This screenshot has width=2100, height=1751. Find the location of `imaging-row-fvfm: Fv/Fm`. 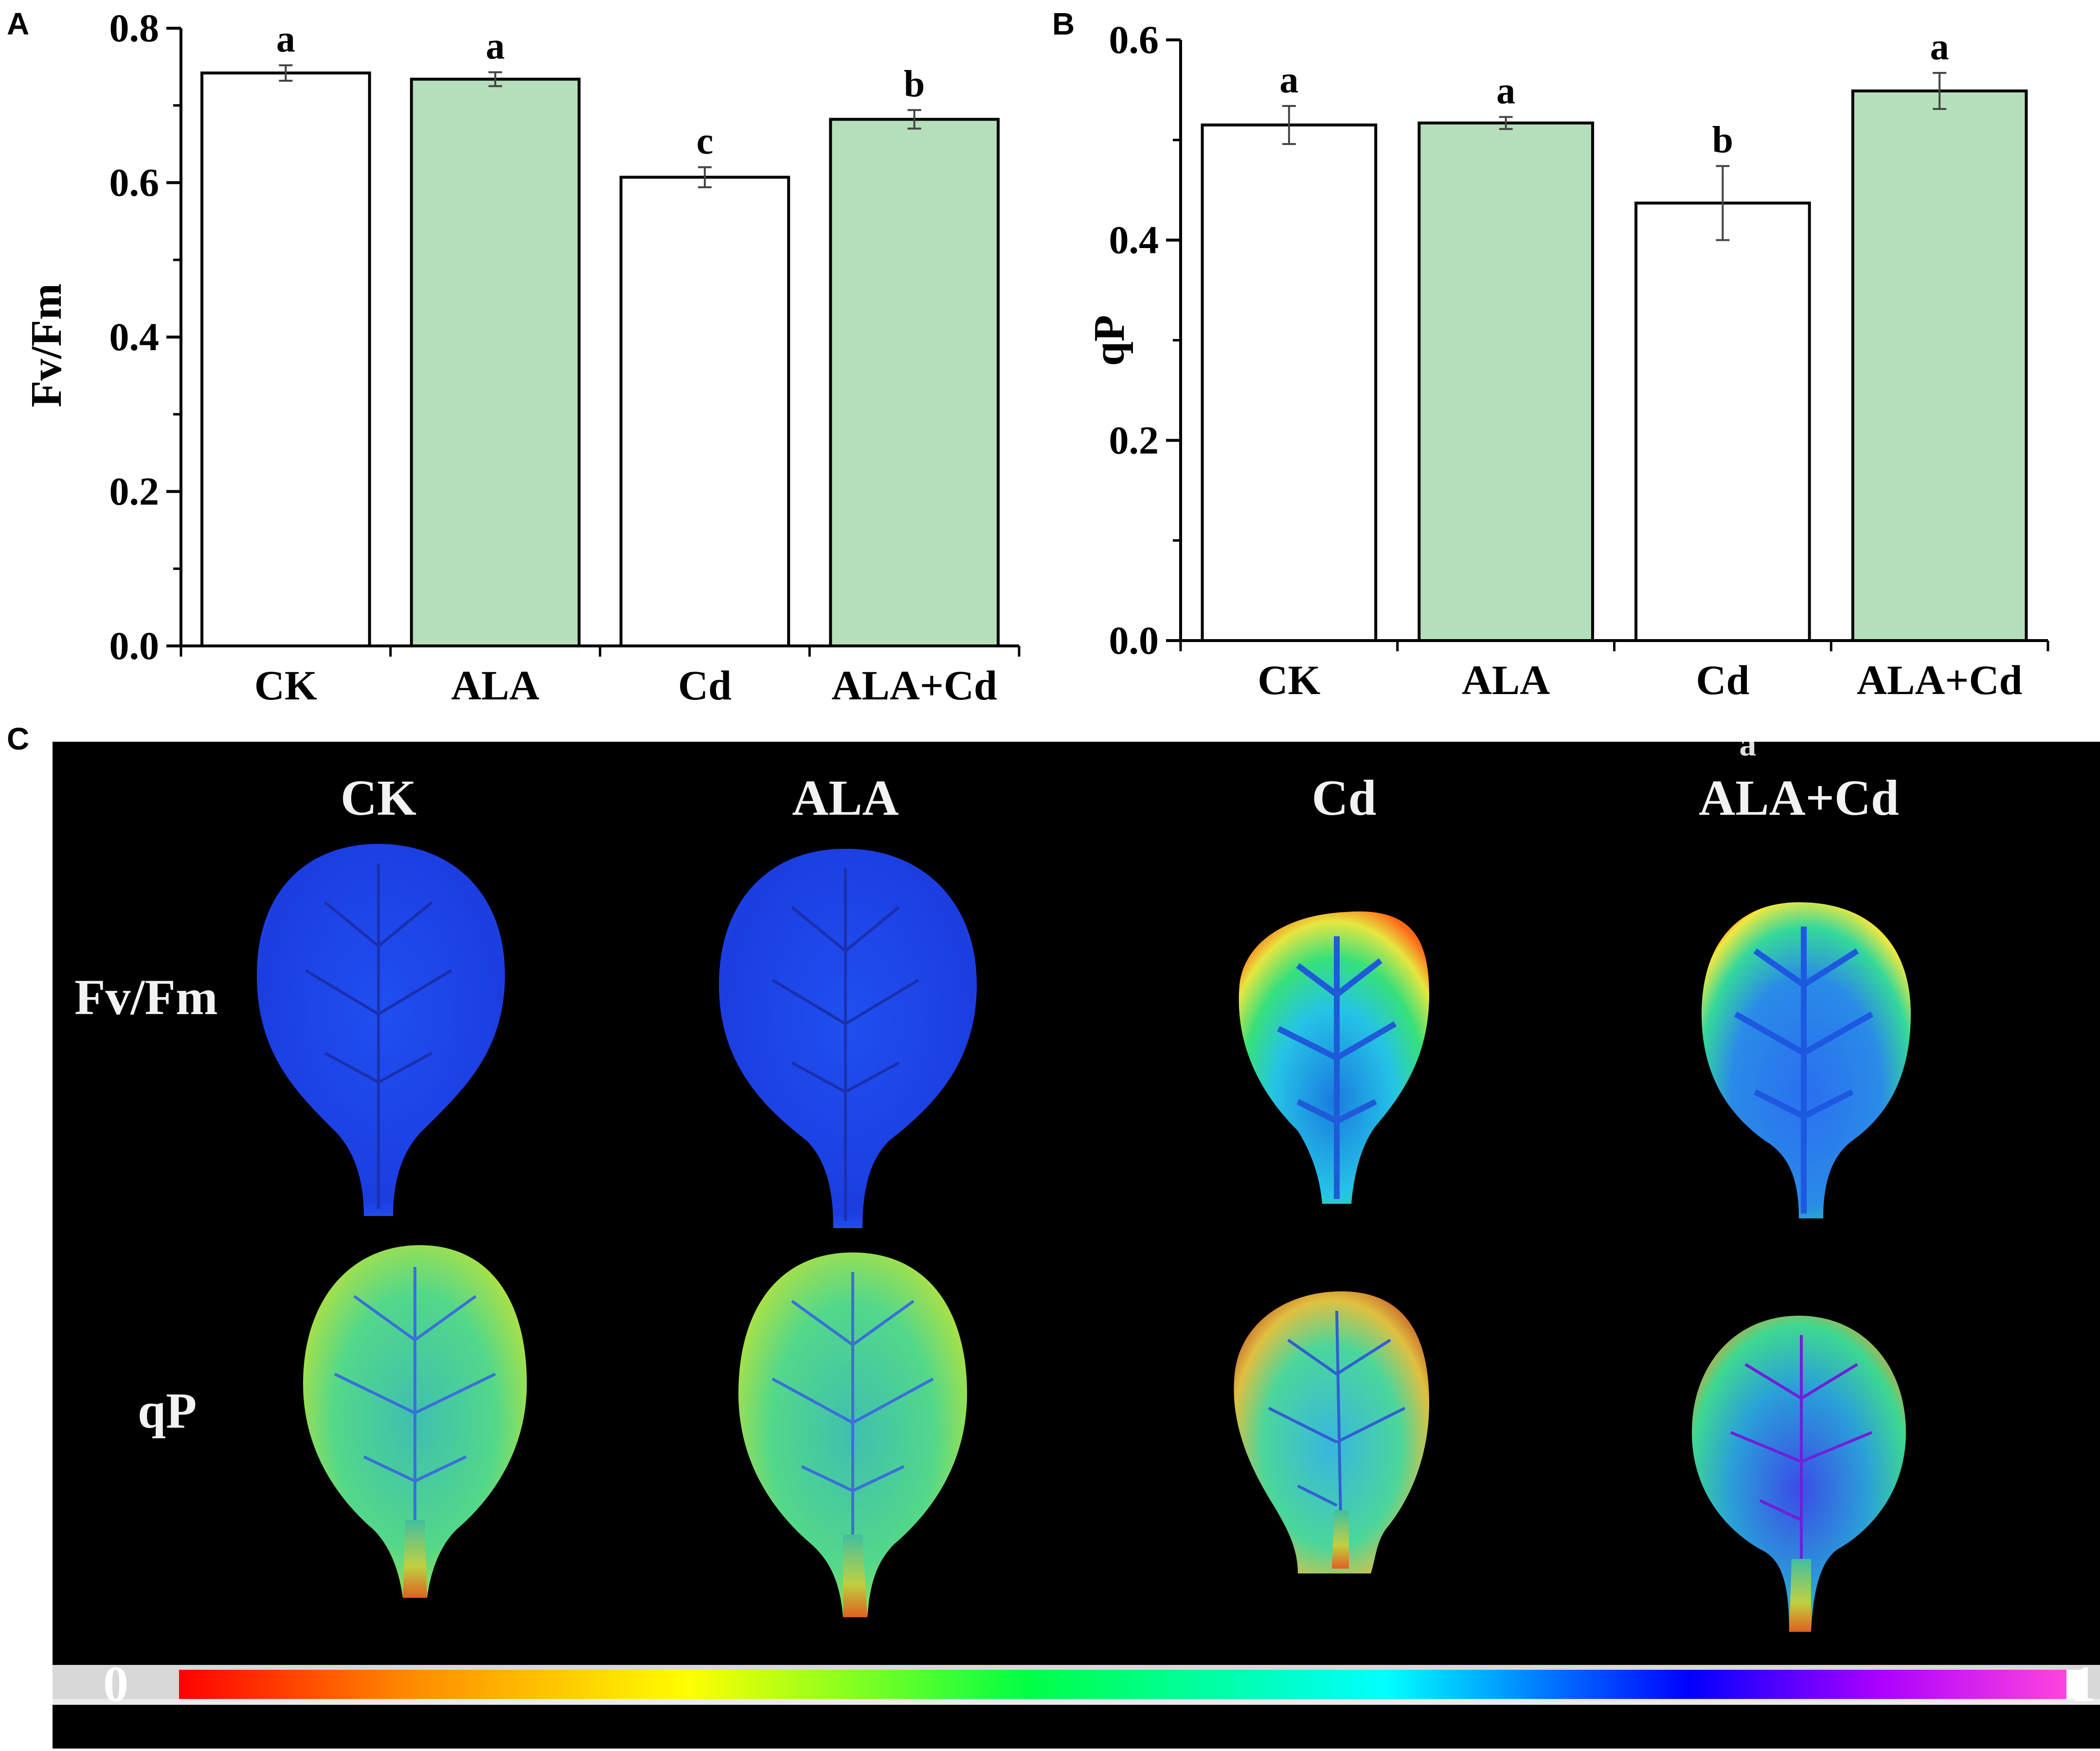

imaging-row-fvfm: Fv/Fm is located at coordinates (146, 997).